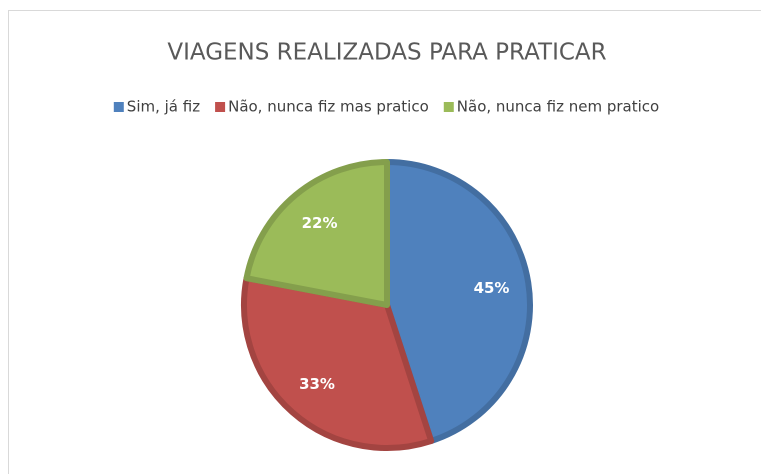 This screenshot has height=474, width=761. What do you see at coordinates (317, 384) in the screenshot?
I see `data-label: 33%` at bounding box center [317, 384].